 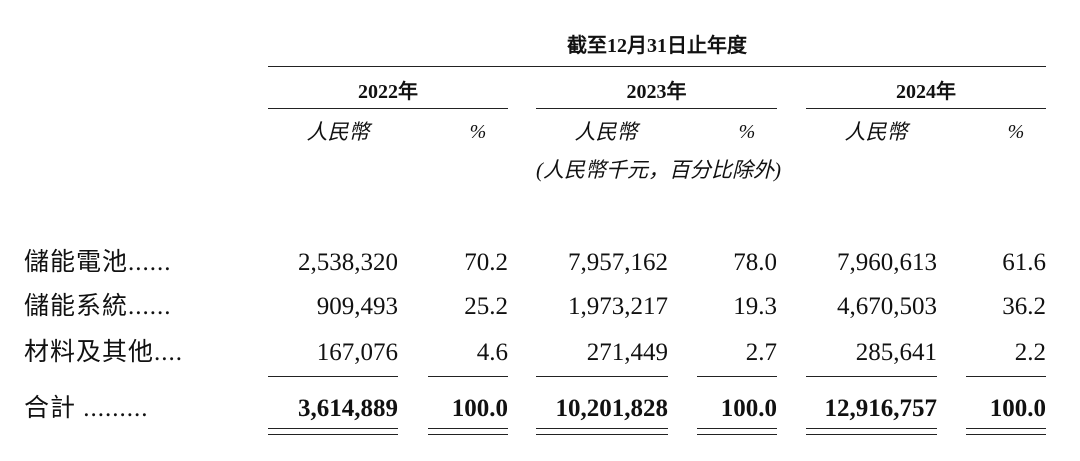 I want to click on cell: 10,201,828, so click(x=612, y=408).